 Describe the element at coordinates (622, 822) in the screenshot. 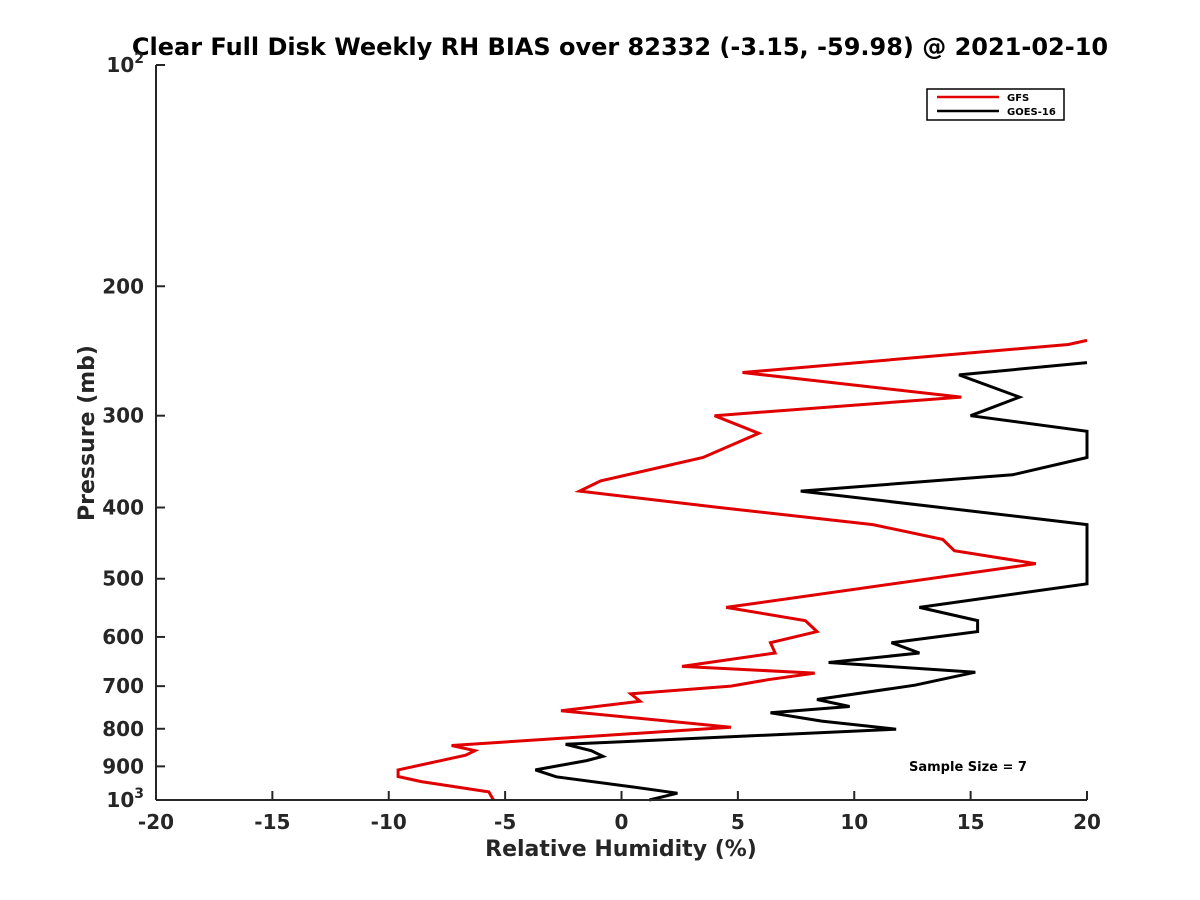

I see `x-tick-label: 0` at that location.